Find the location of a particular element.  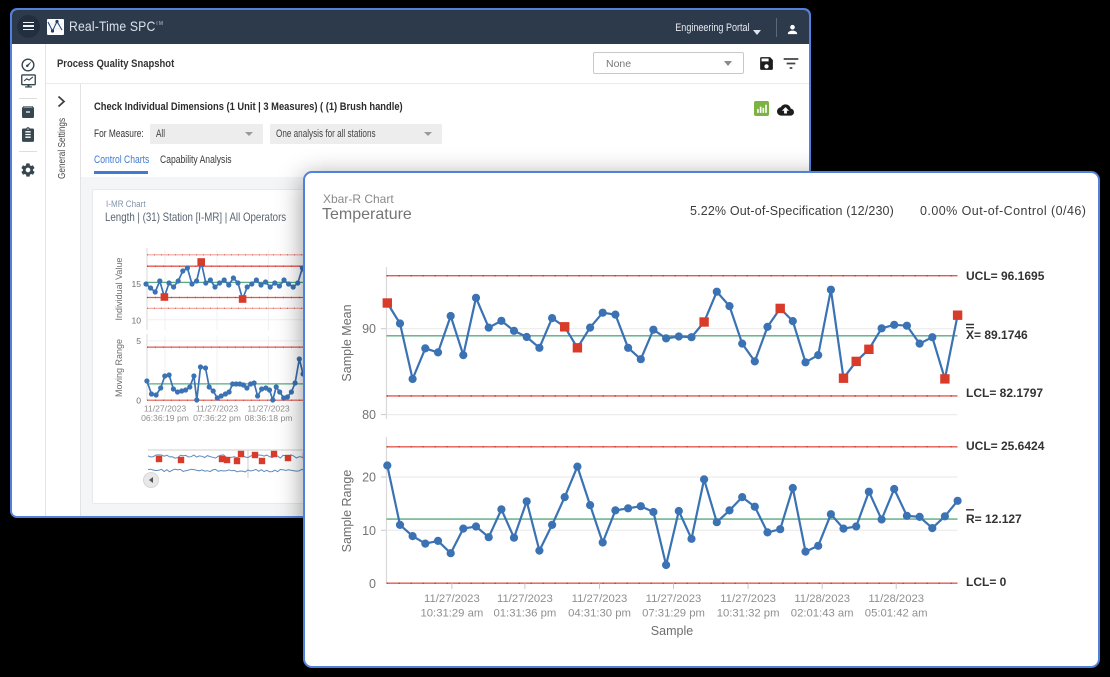

svg-text: 04:31:30 pm is located at coordinates (599, 614).